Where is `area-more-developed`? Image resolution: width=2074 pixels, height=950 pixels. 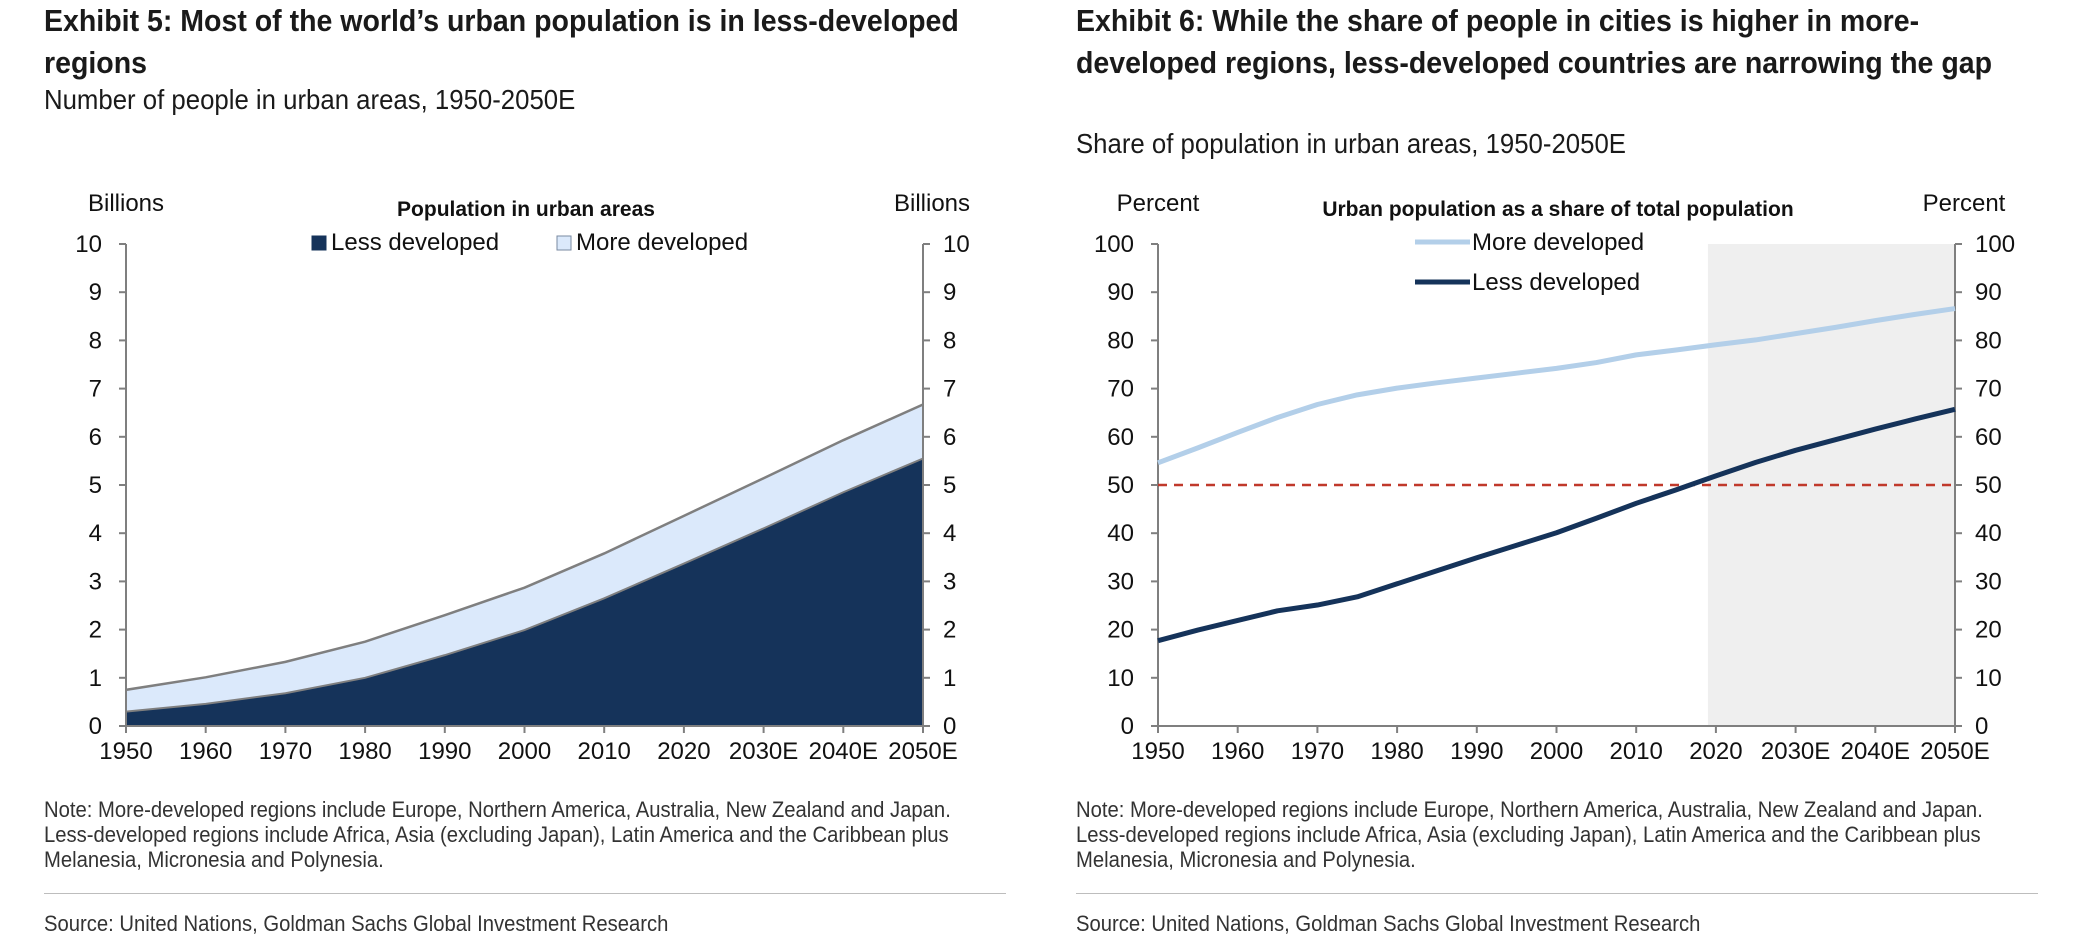
area-more-developed is located at coordinates (524, 558).